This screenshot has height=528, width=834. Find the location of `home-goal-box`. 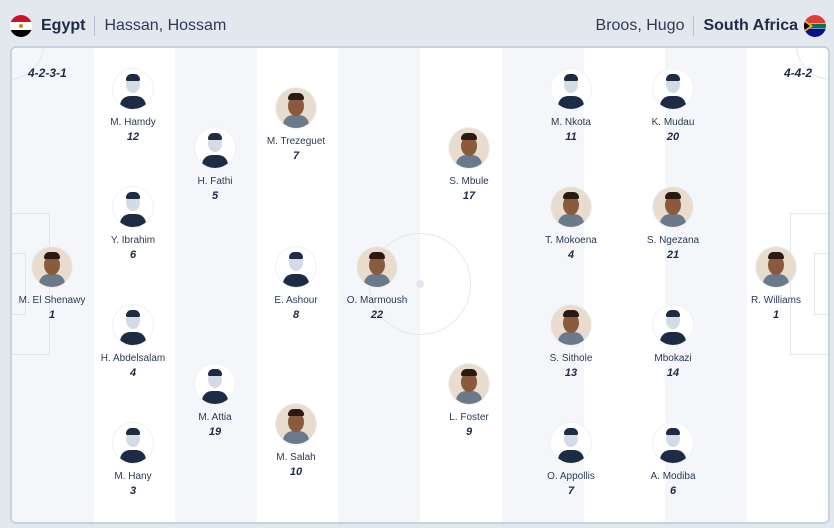

home-goal-box is located at coordinates (19, 284).